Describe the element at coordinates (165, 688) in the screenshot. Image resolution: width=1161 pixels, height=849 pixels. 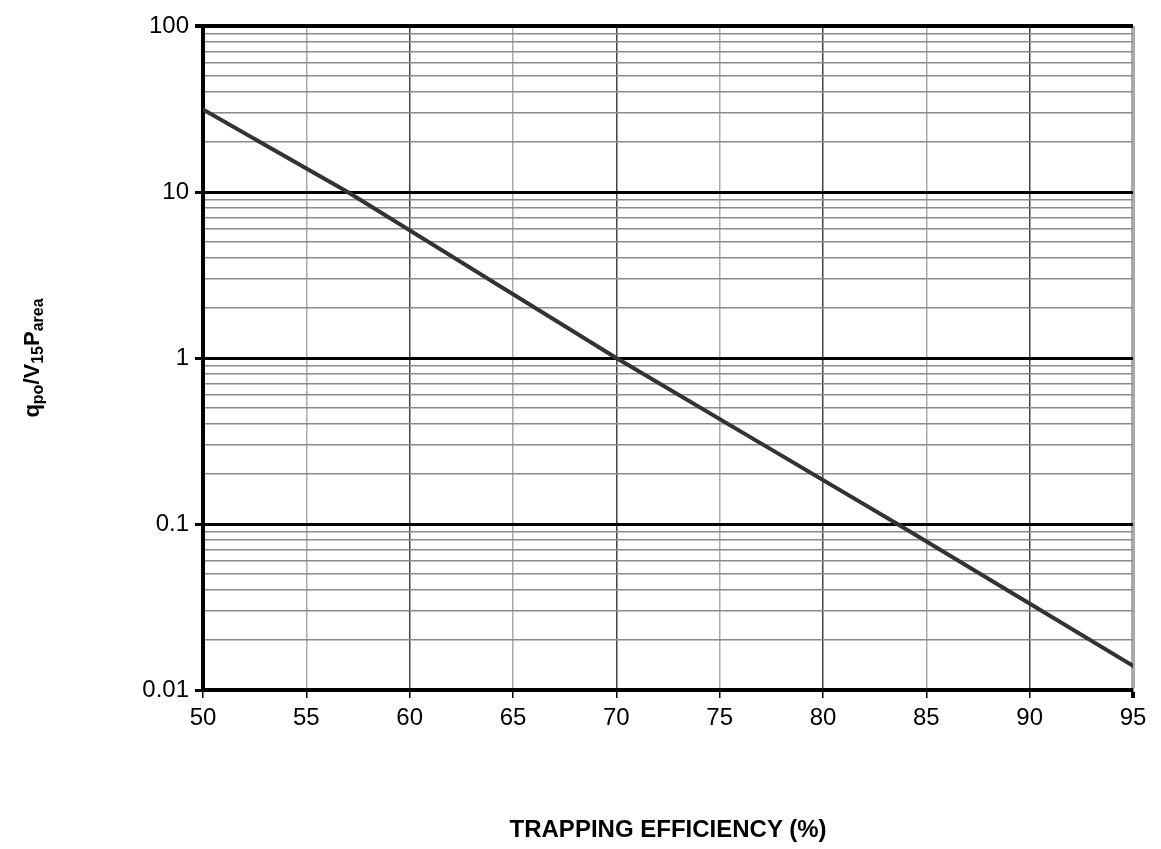
I see `y-tick-label: 0.01` at that location.